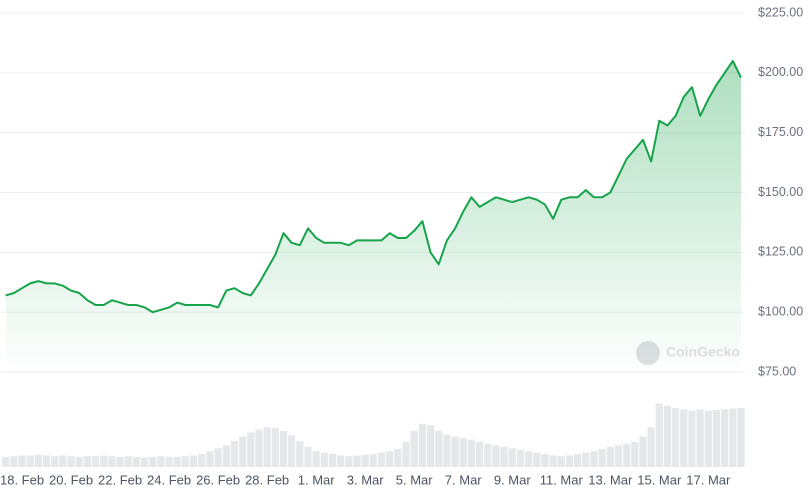  I want to click on y-tick-label: $100.00, so click(780, 311).